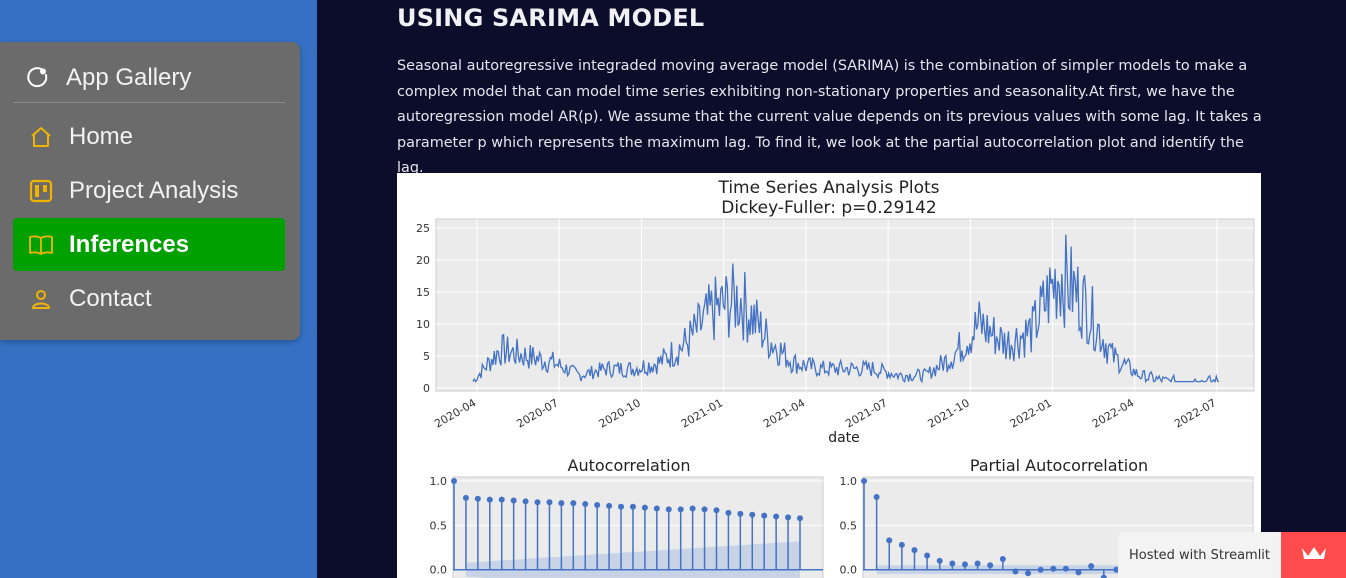 Image resolution: width=1346 pixels, height=578 pixels. What do you see at coordinates (844, 438) in the screenshot?
I see `x-axis-label: date` at bounding box center [844, 438].